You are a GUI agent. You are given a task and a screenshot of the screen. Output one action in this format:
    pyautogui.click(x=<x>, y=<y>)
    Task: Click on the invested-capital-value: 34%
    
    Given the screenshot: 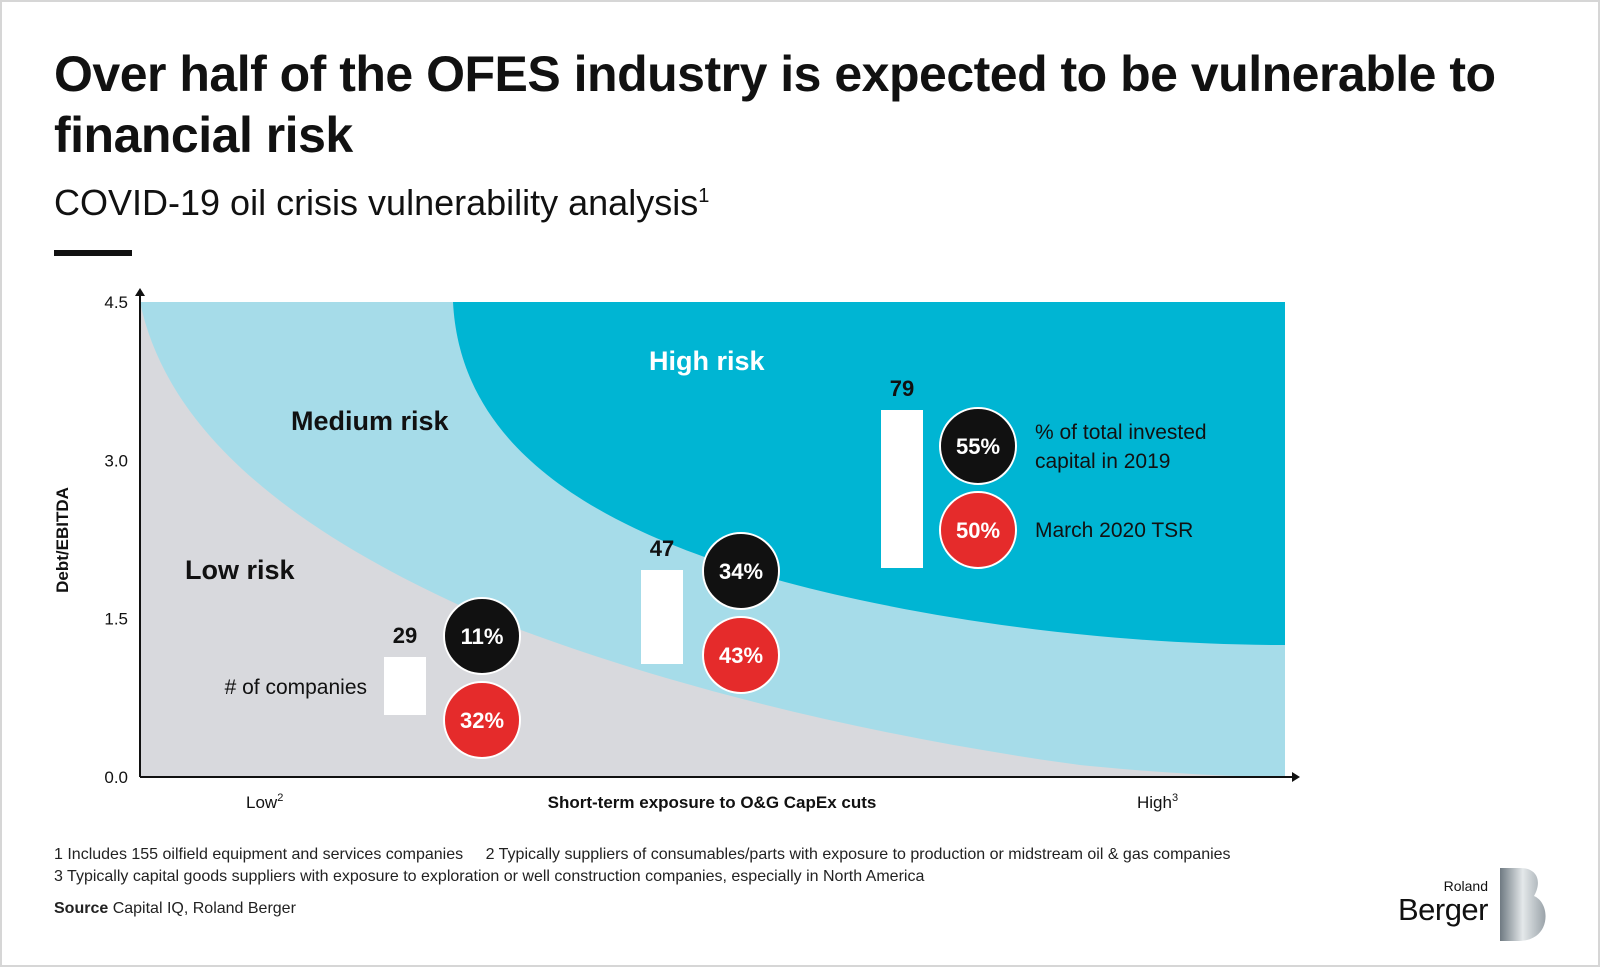 What is the action you would take?
    pyautogui.click(x=741, y=571)
    